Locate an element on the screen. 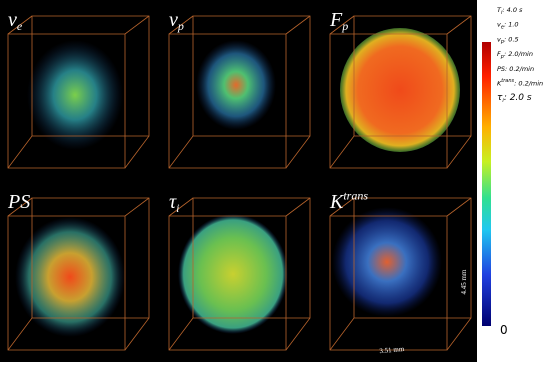 The height and width of the screenshot is (371, 550). symbol-label: τi: 2.0 s is located at coordinates (514, 98).